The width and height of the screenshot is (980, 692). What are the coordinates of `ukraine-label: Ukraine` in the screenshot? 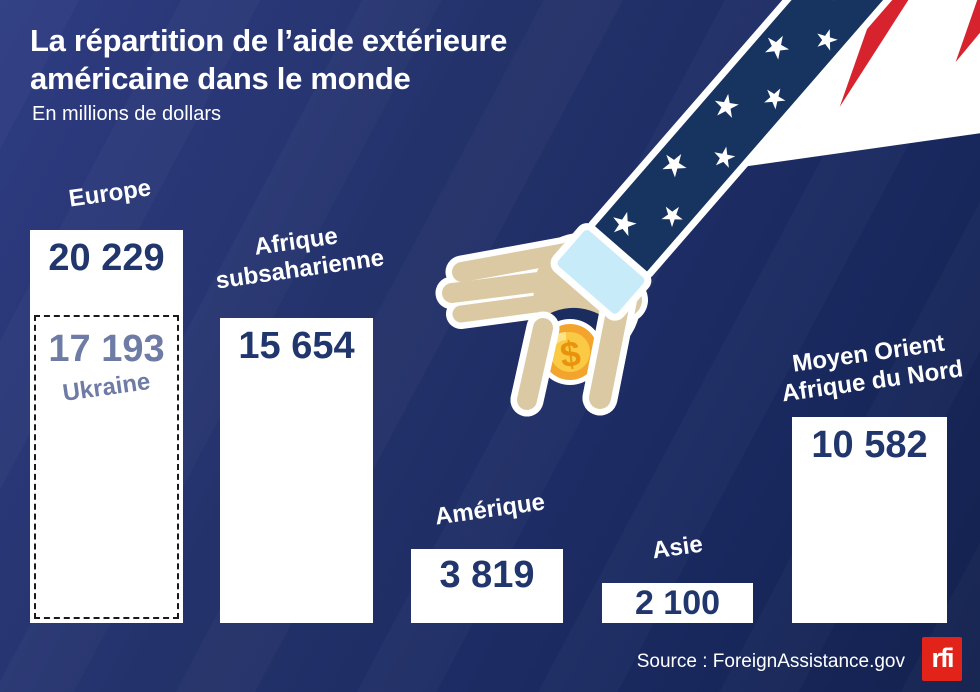 It's located at (106, 388).